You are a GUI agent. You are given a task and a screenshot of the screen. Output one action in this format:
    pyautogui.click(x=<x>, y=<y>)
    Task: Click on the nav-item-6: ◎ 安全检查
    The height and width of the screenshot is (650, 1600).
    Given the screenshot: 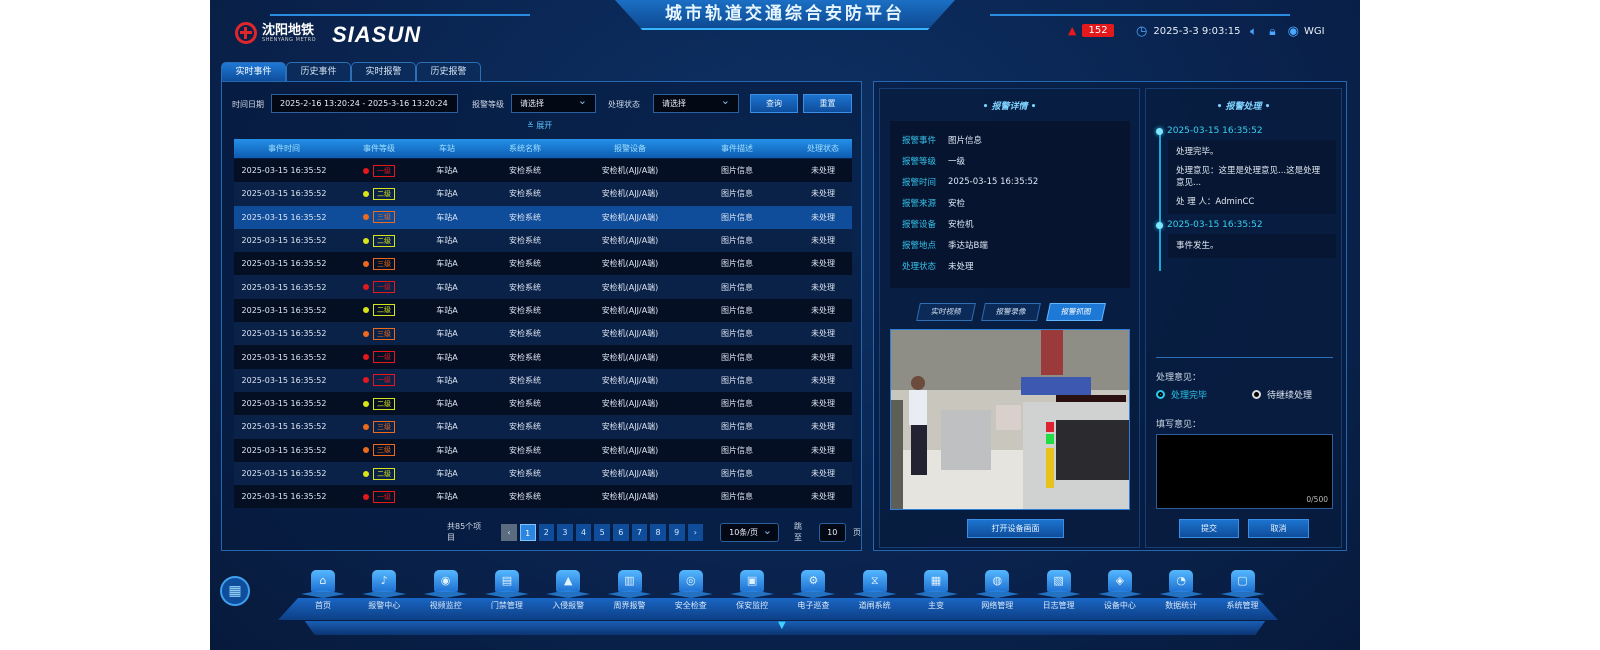 What is the action you would take?
    pyautogui.click(x=691, y=590)
    